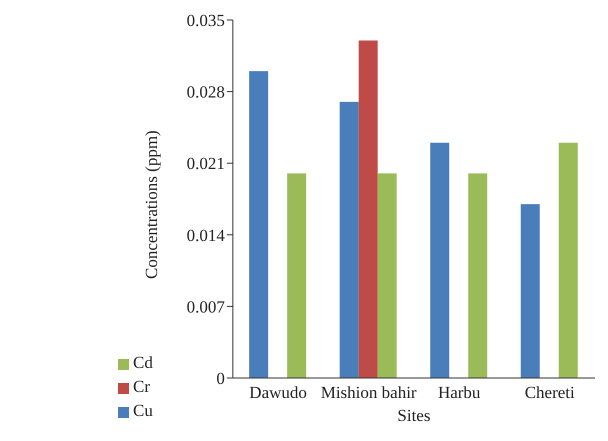 The height and width of the screenshot is (441, 608). Describe the element at coordinates (205, 92) in the screenshot. I see `y-tick-label: 0.028` at that location.